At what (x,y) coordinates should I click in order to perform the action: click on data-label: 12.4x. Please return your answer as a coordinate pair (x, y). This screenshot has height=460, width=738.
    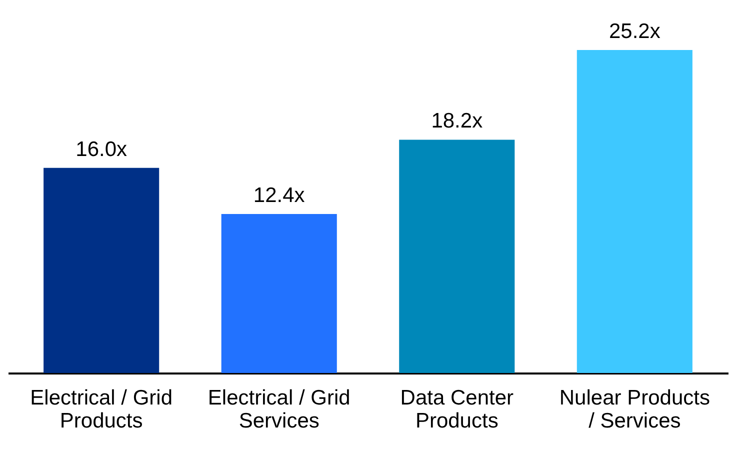
    Looking at the image, I should click on (279, 196).